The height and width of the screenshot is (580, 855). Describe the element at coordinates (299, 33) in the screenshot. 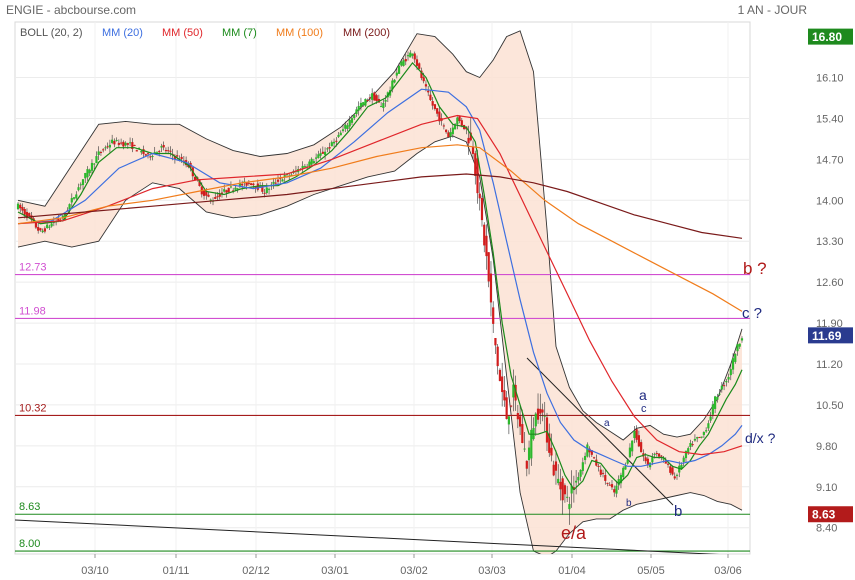

I see `legend-item-mm-100: MM (100)` at that location.